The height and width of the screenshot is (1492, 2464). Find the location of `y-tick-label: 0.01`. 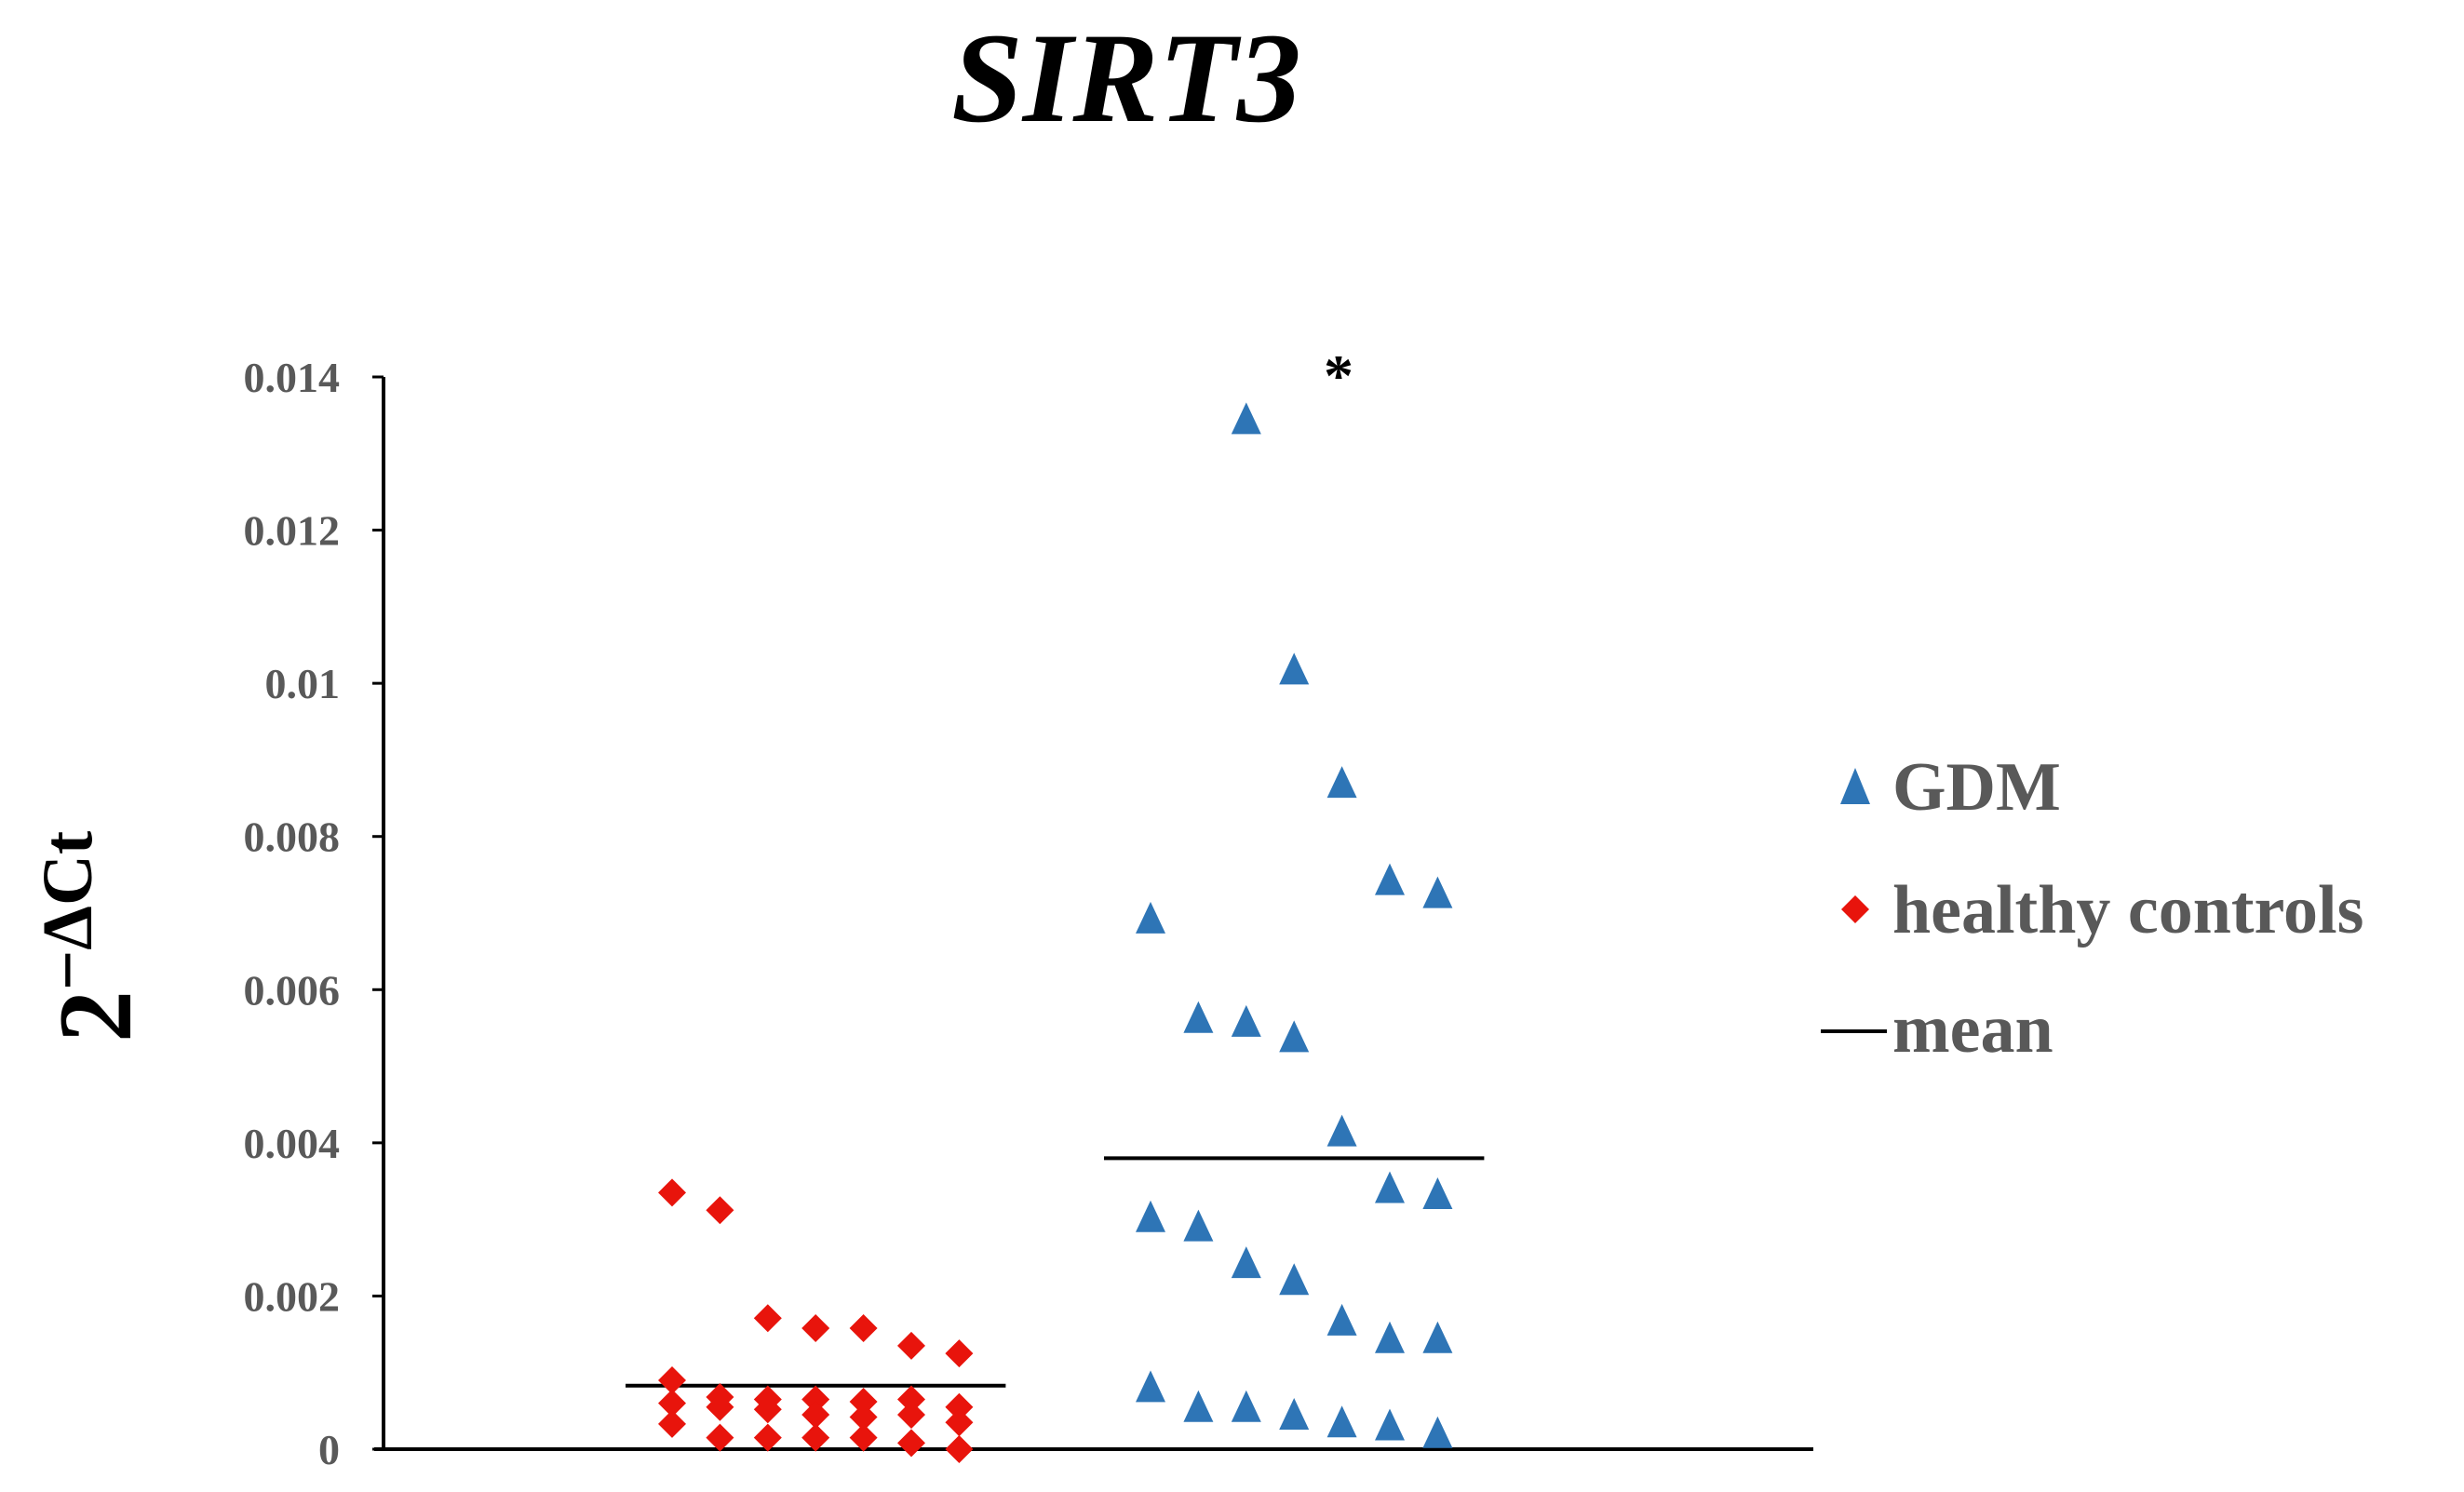

y-tick-label: 0.01 is located at coordinates (303, 683).